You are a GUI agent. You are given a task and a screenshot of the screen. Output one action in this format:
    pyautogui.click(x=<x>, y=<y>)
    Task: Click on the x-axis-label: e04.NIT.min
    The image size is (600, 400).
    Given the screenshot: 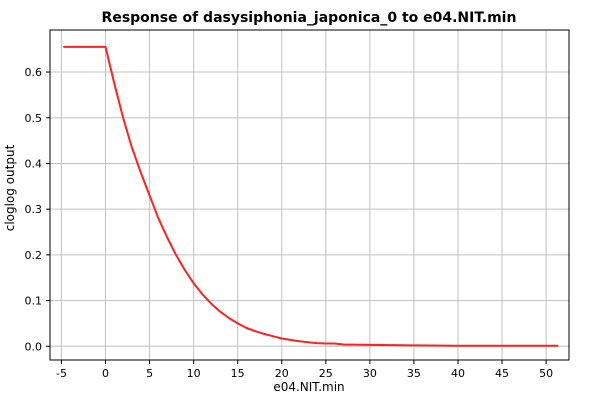 What is the action you would take?
    pyautogui.click(x=308, y=387)
    